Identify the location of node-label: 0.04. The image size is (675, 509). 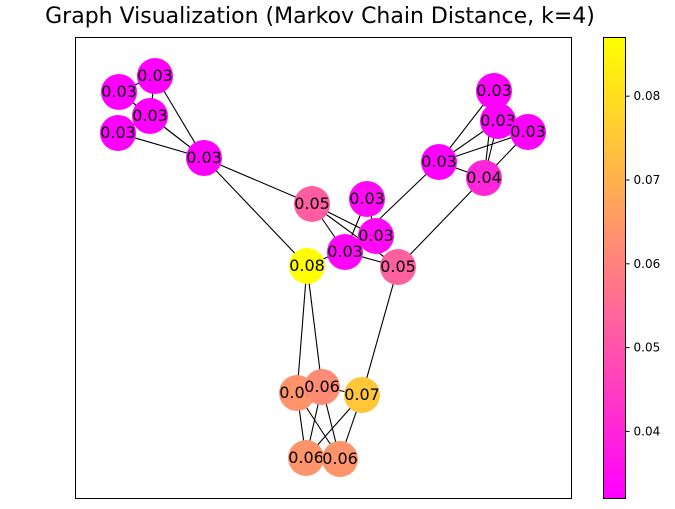
(484, 177).